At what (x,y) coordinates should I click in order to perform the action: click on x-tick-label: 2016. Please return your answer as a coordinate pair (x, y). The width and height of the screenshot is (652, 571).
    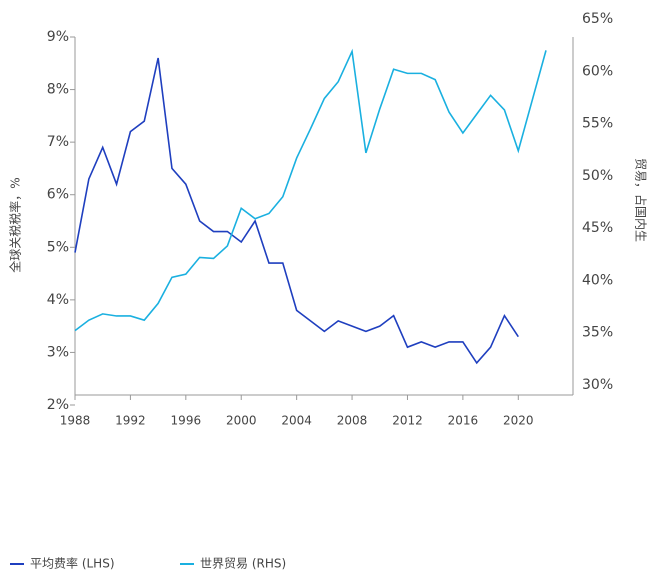
    Looking at the image, I should click on (463, 421).